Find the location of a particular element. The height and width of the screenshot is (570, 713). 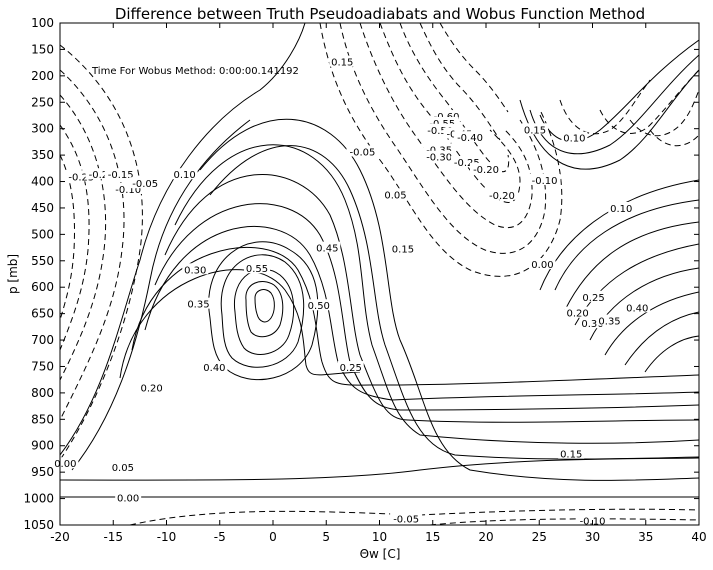

y-tick-label: 150 is located at coordinates (42, 49).